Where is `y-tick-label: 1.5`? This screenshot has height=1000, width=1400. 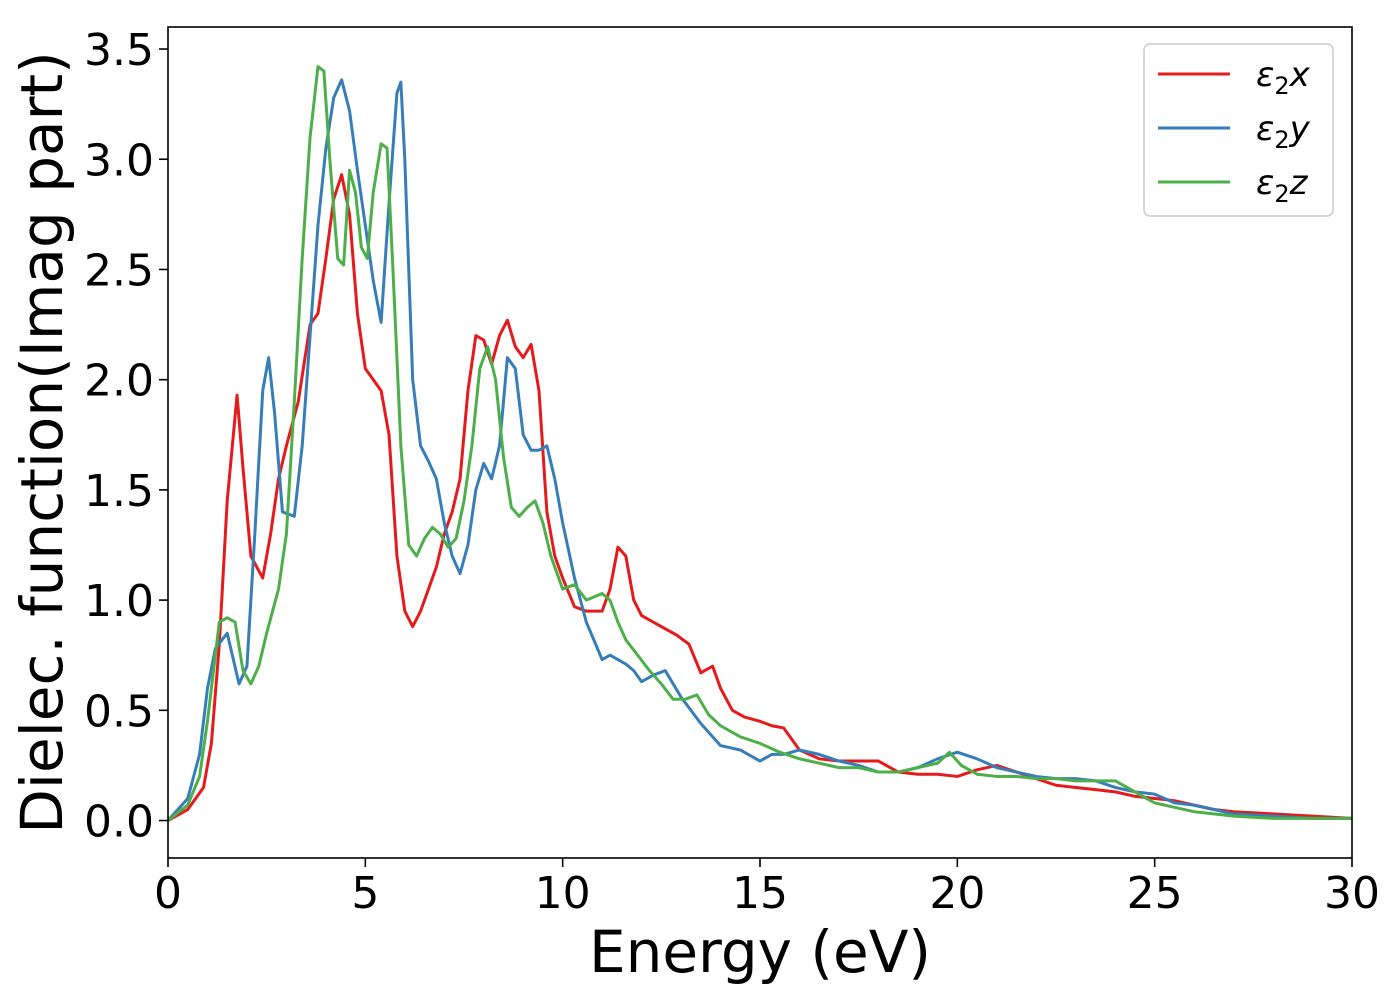 y-tick-label: 1.5 is located at coordinates (119, 491).